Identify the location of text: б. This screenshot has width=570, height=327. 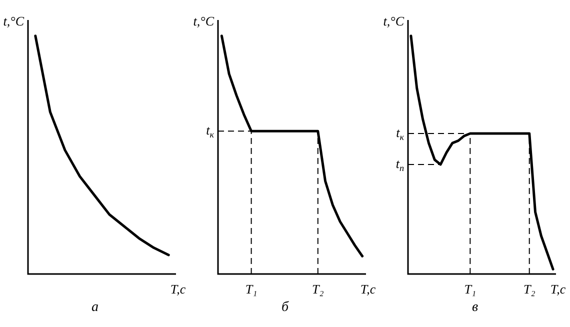
(285, 308).